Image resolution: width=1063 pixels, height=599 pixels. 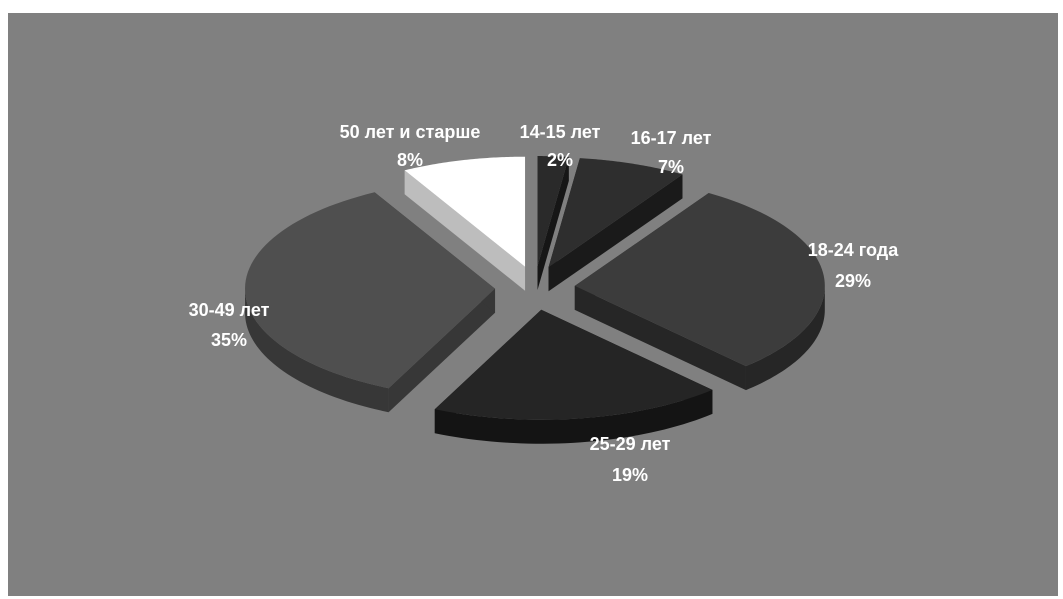 I want to click on label-pct-25-29: 19%, so click(x=630, y=475).